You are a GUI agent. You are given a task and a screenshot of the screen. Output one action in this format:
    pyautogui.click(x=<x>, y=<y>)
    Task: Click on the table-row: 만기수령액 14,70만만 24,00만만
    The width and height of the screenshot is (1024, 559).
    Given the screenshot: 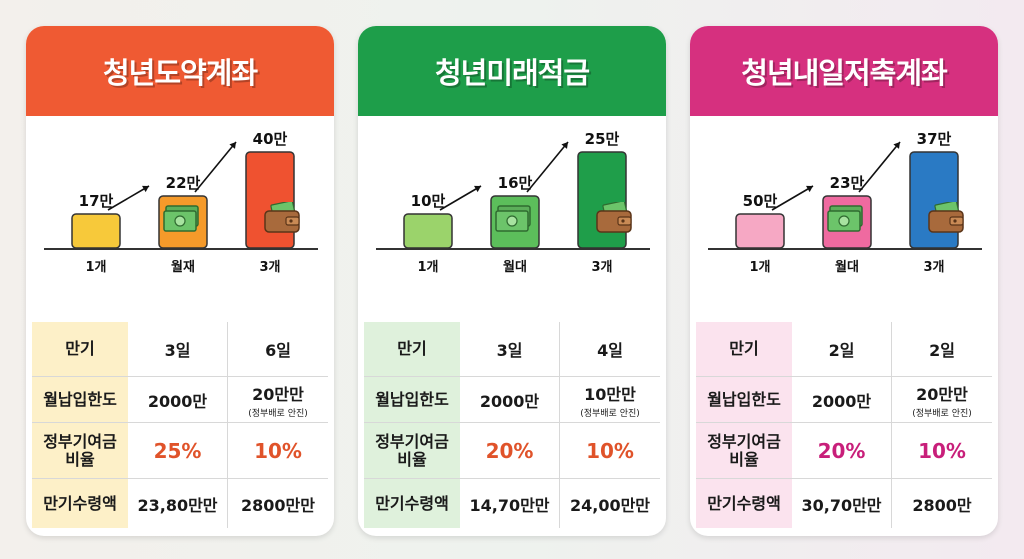 What is the action you would take?
    pyautogui.click(x=512, y=503)
    